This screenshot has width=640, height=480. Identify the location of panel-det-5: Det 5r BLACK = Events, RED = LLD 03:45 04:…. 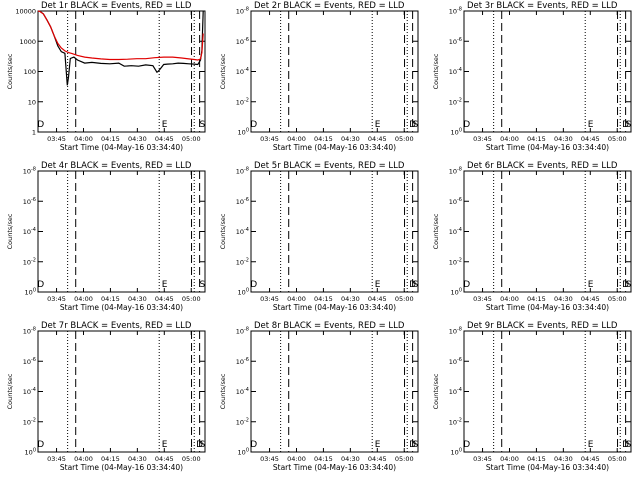
(319, 236).